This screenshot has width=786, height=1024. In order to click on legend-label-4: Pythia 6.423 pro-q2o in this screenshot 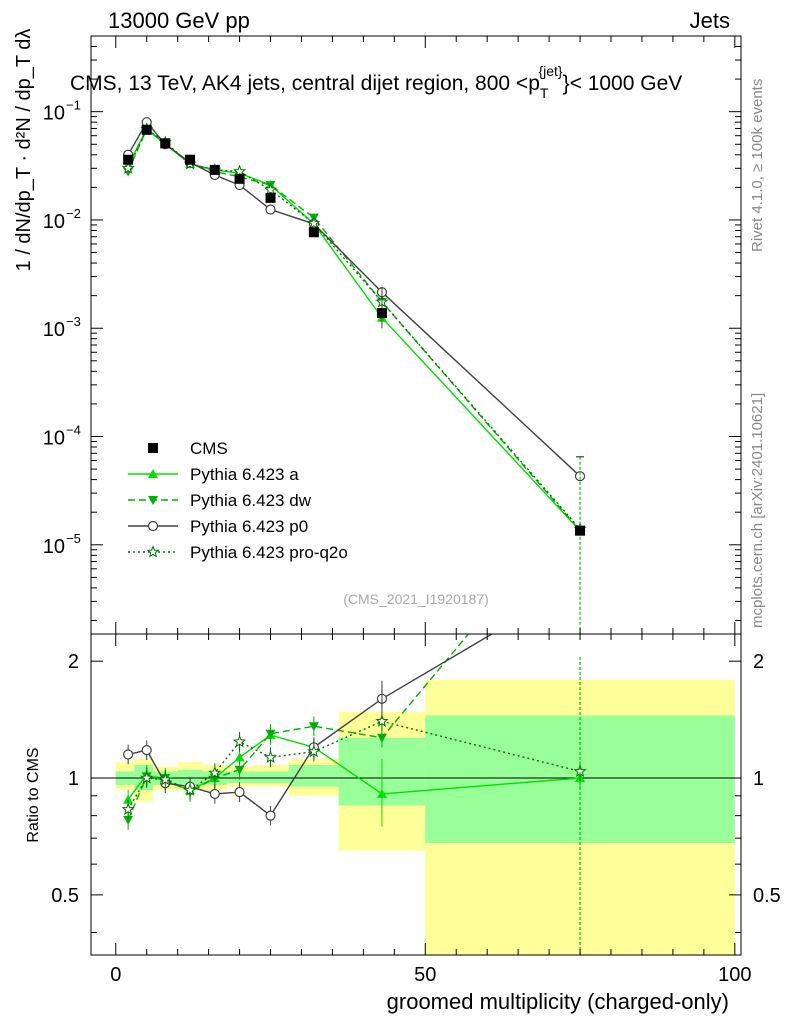, I will do `click(269, 552)`.